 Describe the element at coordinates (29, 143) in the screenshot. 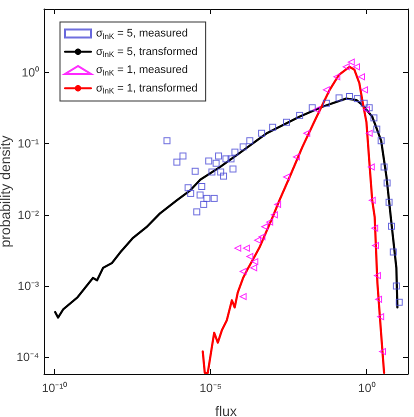

I see `y-tick-label: 10⁻¹` at that location.